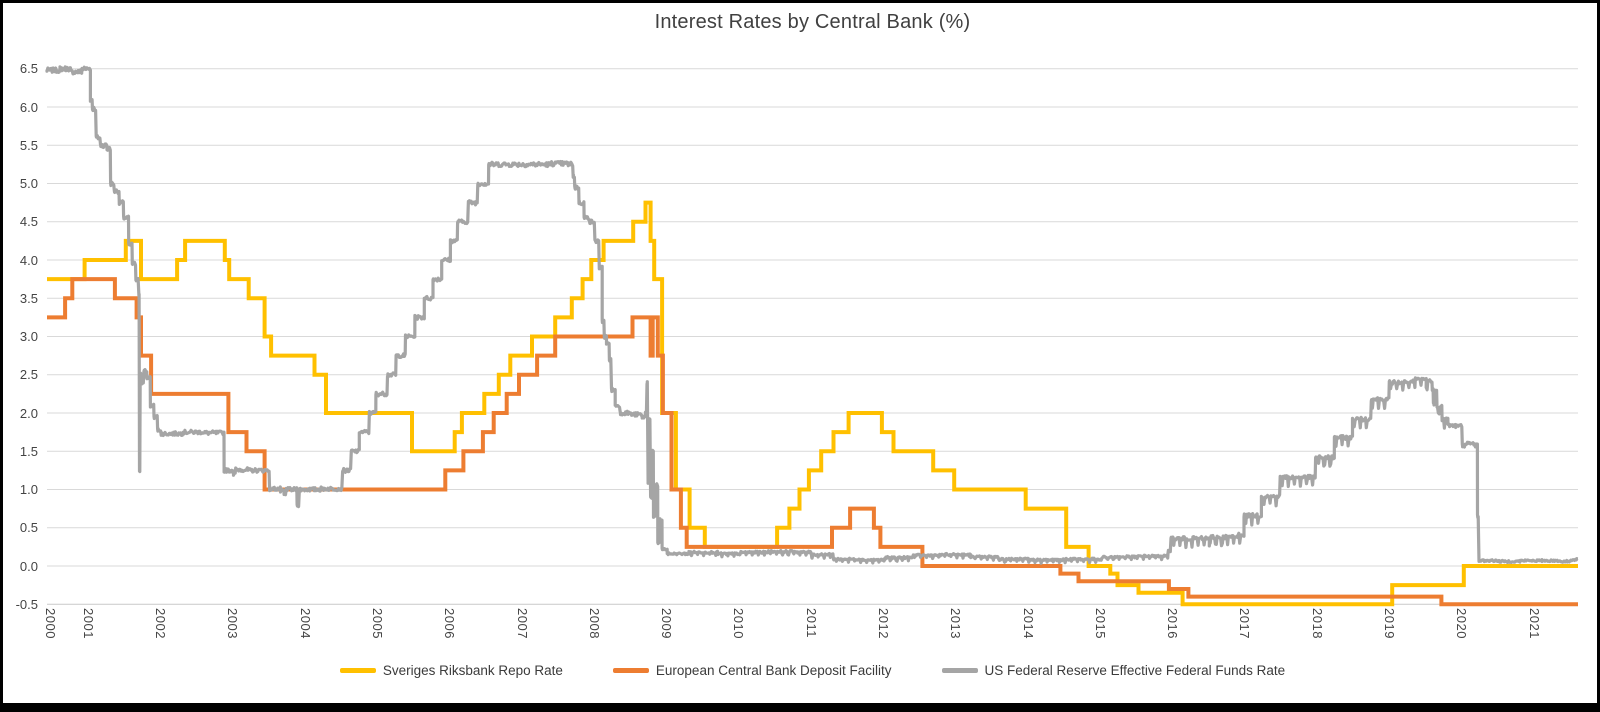  What do you see at coordinates (449, 623) in the screenshot?
I see `x-axis-label: 2006` at bounding box center [449, 623].